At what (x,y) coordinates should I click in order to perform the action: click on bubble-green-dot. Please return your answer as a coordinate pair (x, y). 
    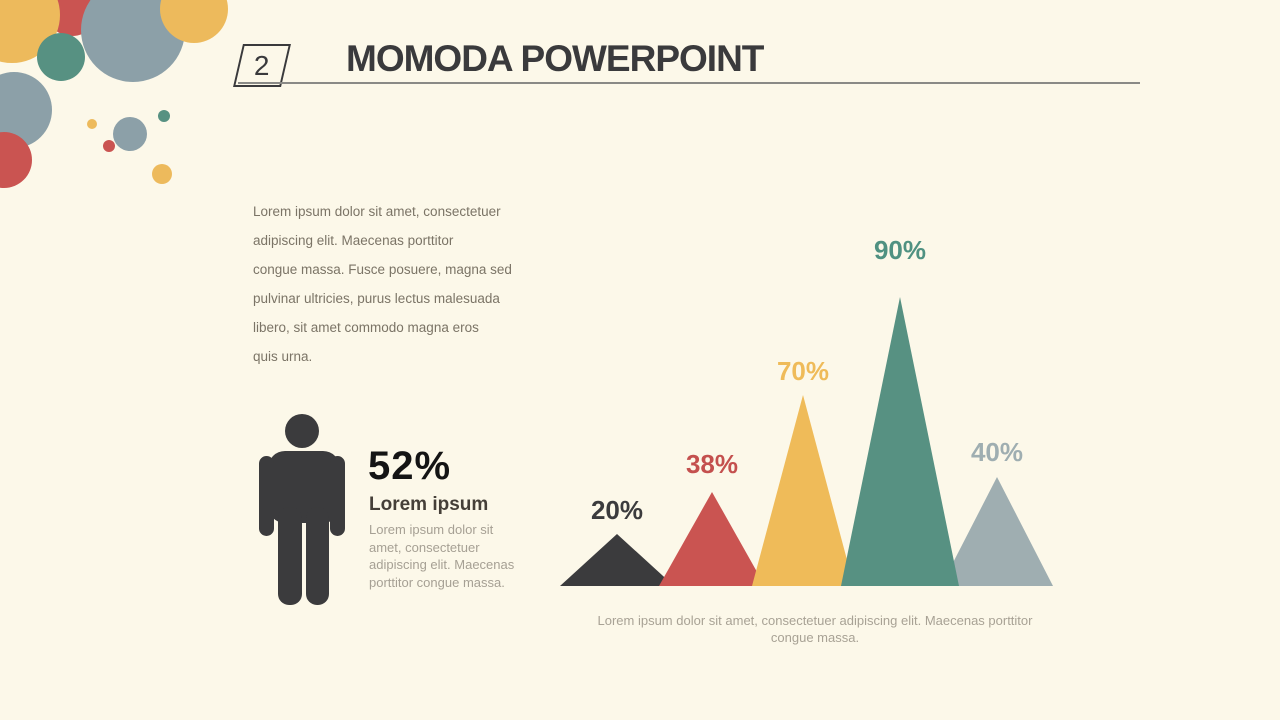
    Looking at the image, I should click on (164, 116).